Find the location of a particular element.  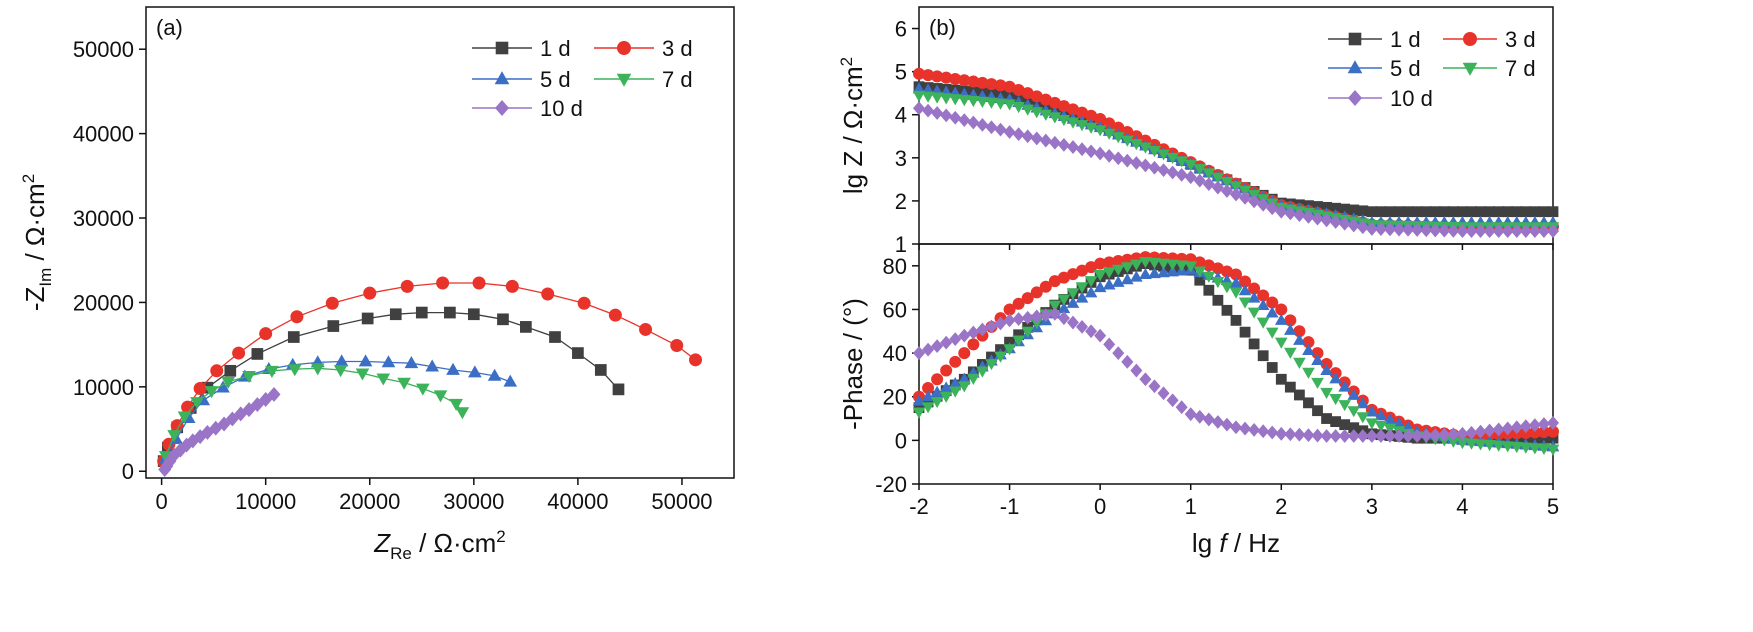

y-tick-label-a: 30000 is located at coordinates (103, 218).